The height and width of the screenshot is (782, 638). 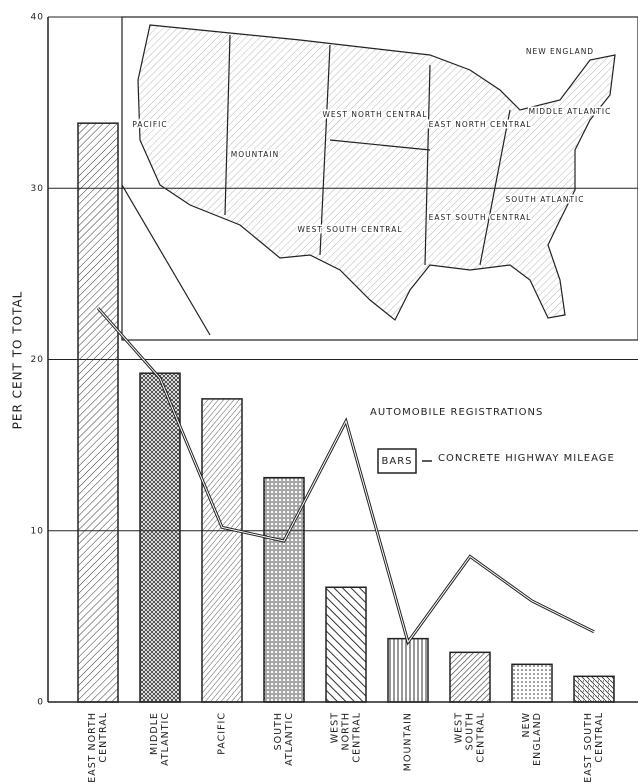 What do you see at coordinates (594, 747) in the screenshot?
I see `x-tick-label: EAST SOUTH CENTRAL` at bounding box center [594, 747].